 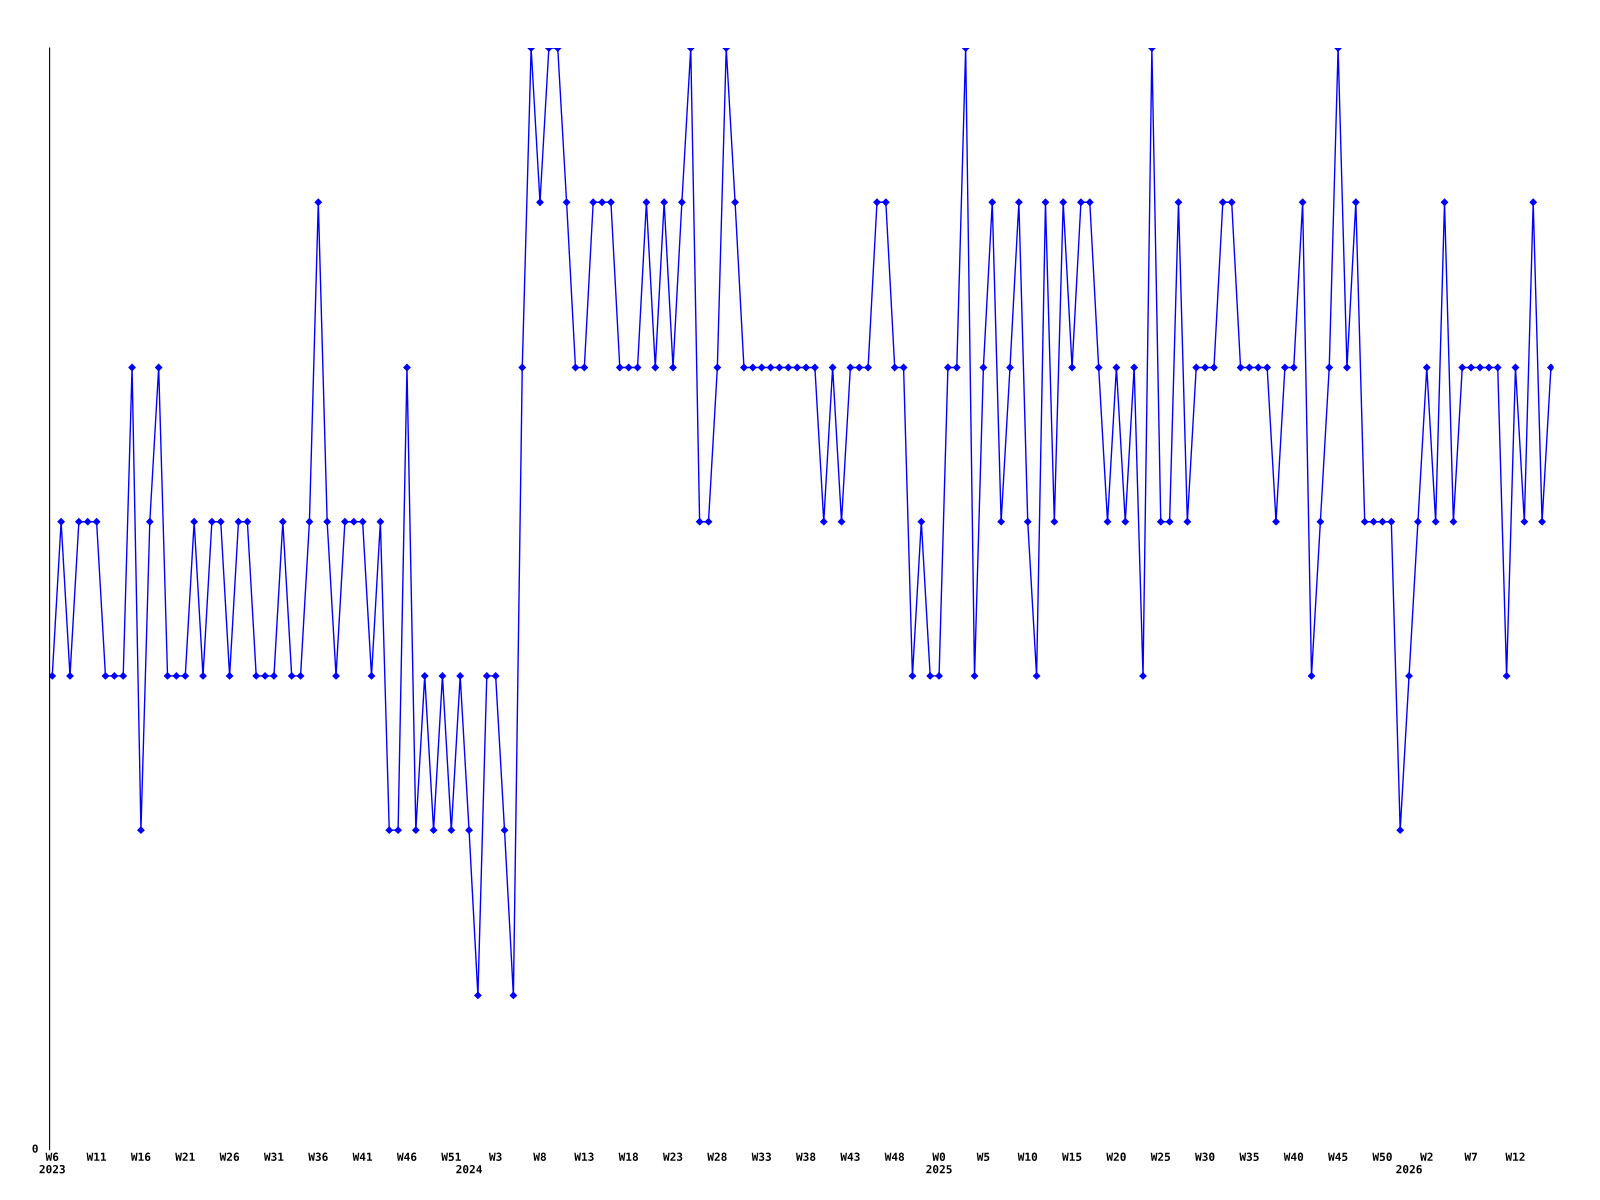 What do you see at coordinates (469, 1169) in the screenshot?
I see `x-tick-label: 2024` at bounding box center [469, 1169].